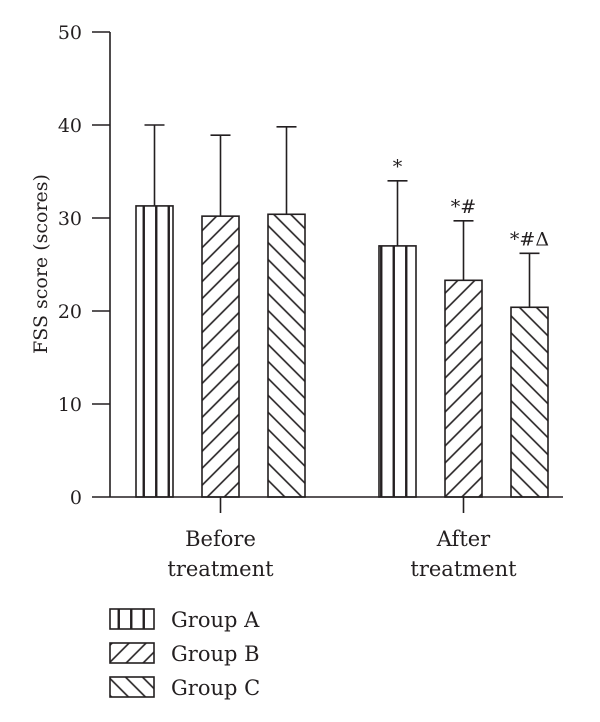 This screenshot has width=600, height=722. Describe the element at coordinates (215, 688) in the screenshot. I see `legend-label: Group C` at that location.